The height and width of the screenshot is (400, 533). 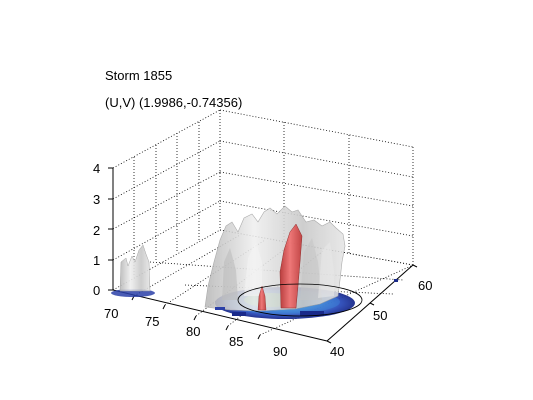 What do you see at coordinates (96, 168) in the screenshot?
I see `z-tick-label: 4` at bounding box center [96, 168].